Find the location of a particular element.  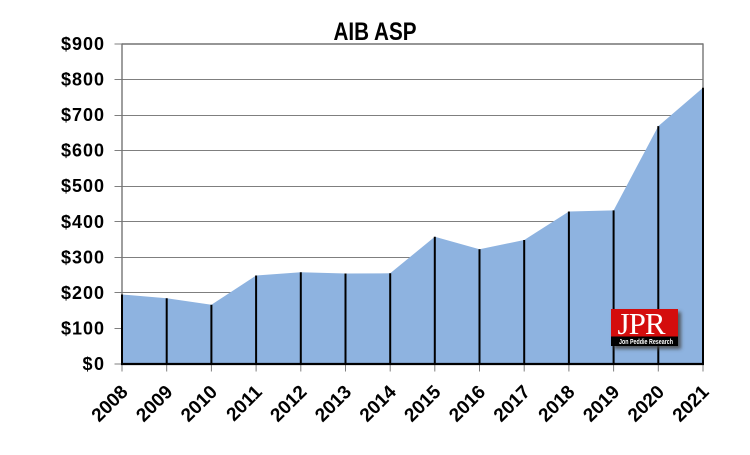

svg-text: $900 is located at coordinates (82, 44).